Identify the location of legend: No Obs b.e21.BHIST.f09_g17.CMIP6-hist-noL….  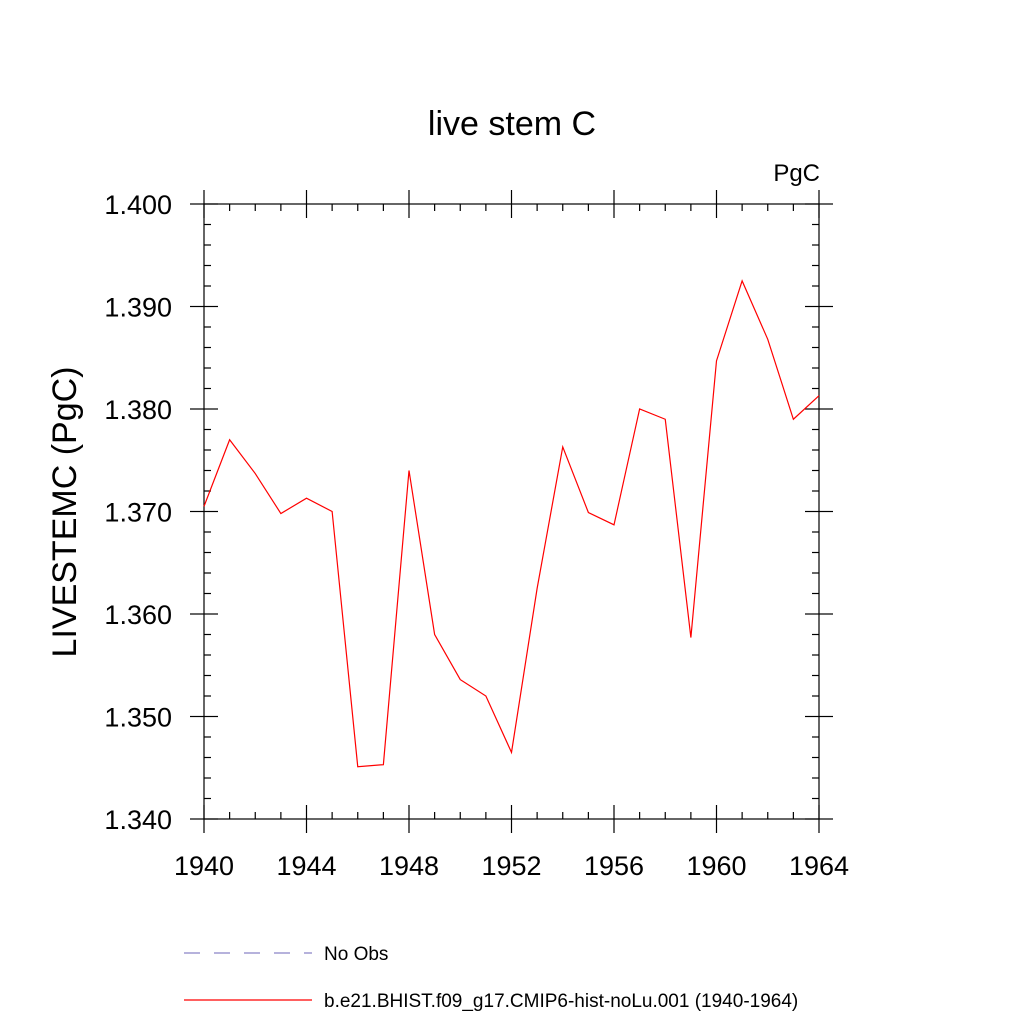
(491, 978).